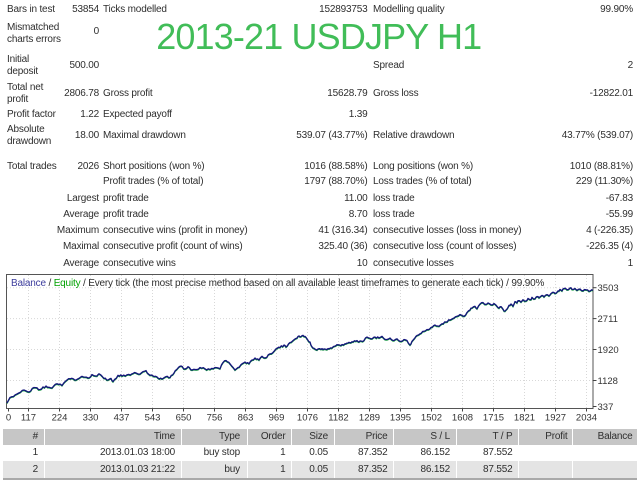 Image resolution: width=640 pixels, height=480 pixels. Describe the element at coordinates (369, 418) in the screenshot. I see `svg-text: 1289` at that location.